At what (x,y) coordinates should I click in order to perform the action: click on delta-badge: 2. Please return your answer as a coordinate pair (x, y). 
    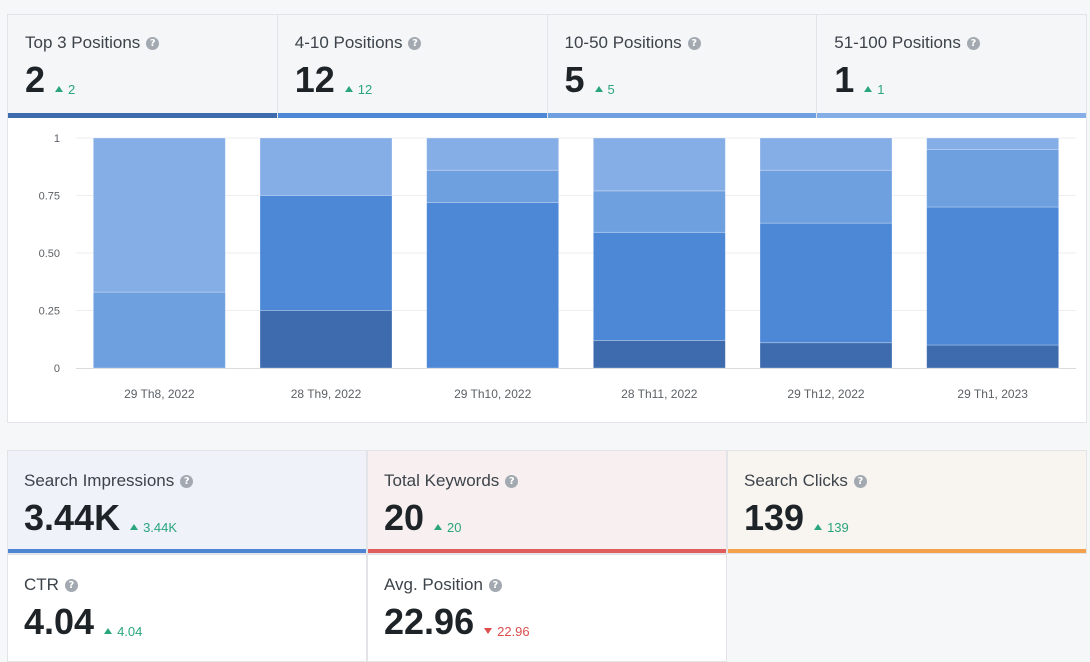
    Looking at the image, I should click on (65, 89).